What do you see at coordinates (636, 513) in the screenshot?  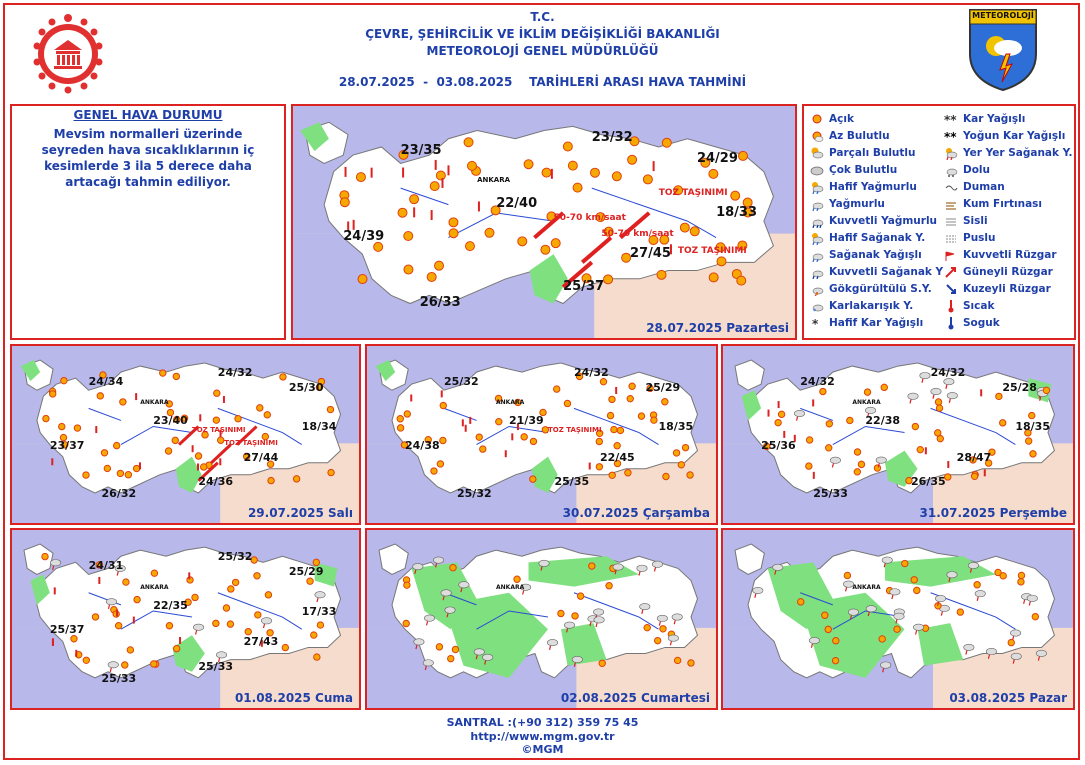 I see `map-date: 30.07.2025 Çarşamba` at bounding box center [636, 513].